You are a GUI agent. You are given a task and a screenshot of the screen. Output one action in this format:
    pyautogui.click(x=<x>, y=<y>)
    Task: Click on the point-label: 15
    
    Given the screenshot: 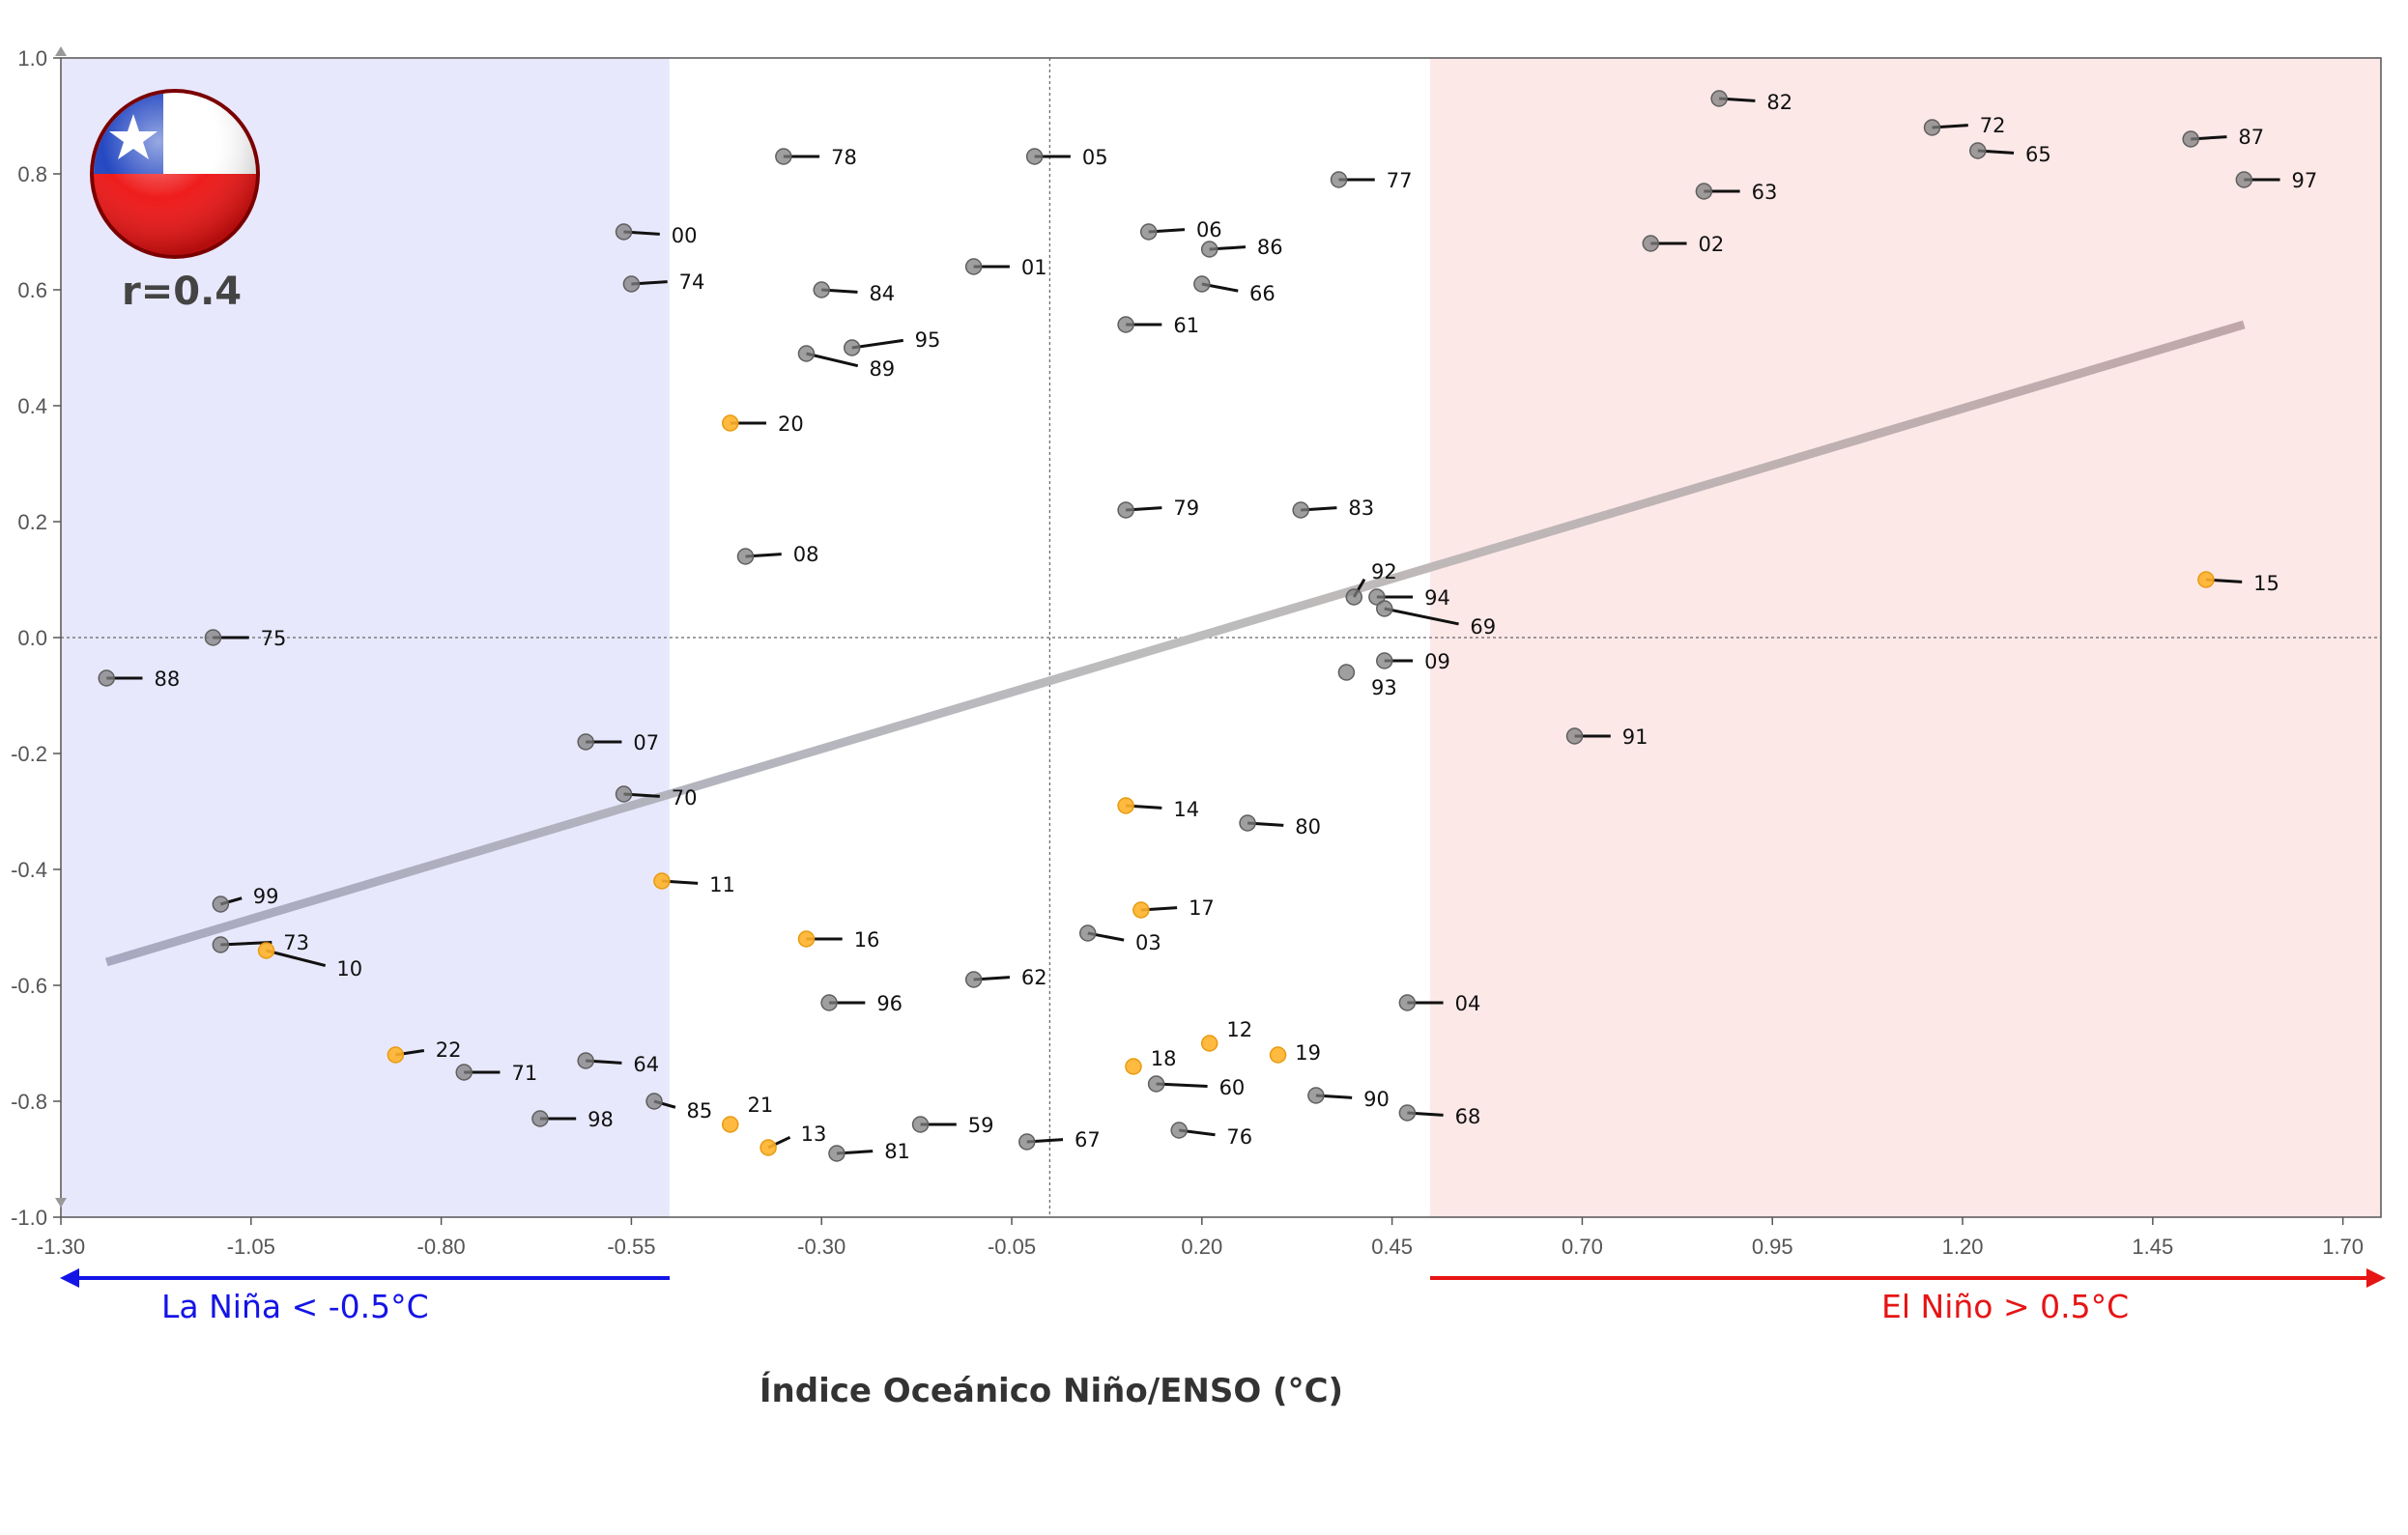 What is the action you would take?
    pyautogui.click(x=2266, y=583)
    